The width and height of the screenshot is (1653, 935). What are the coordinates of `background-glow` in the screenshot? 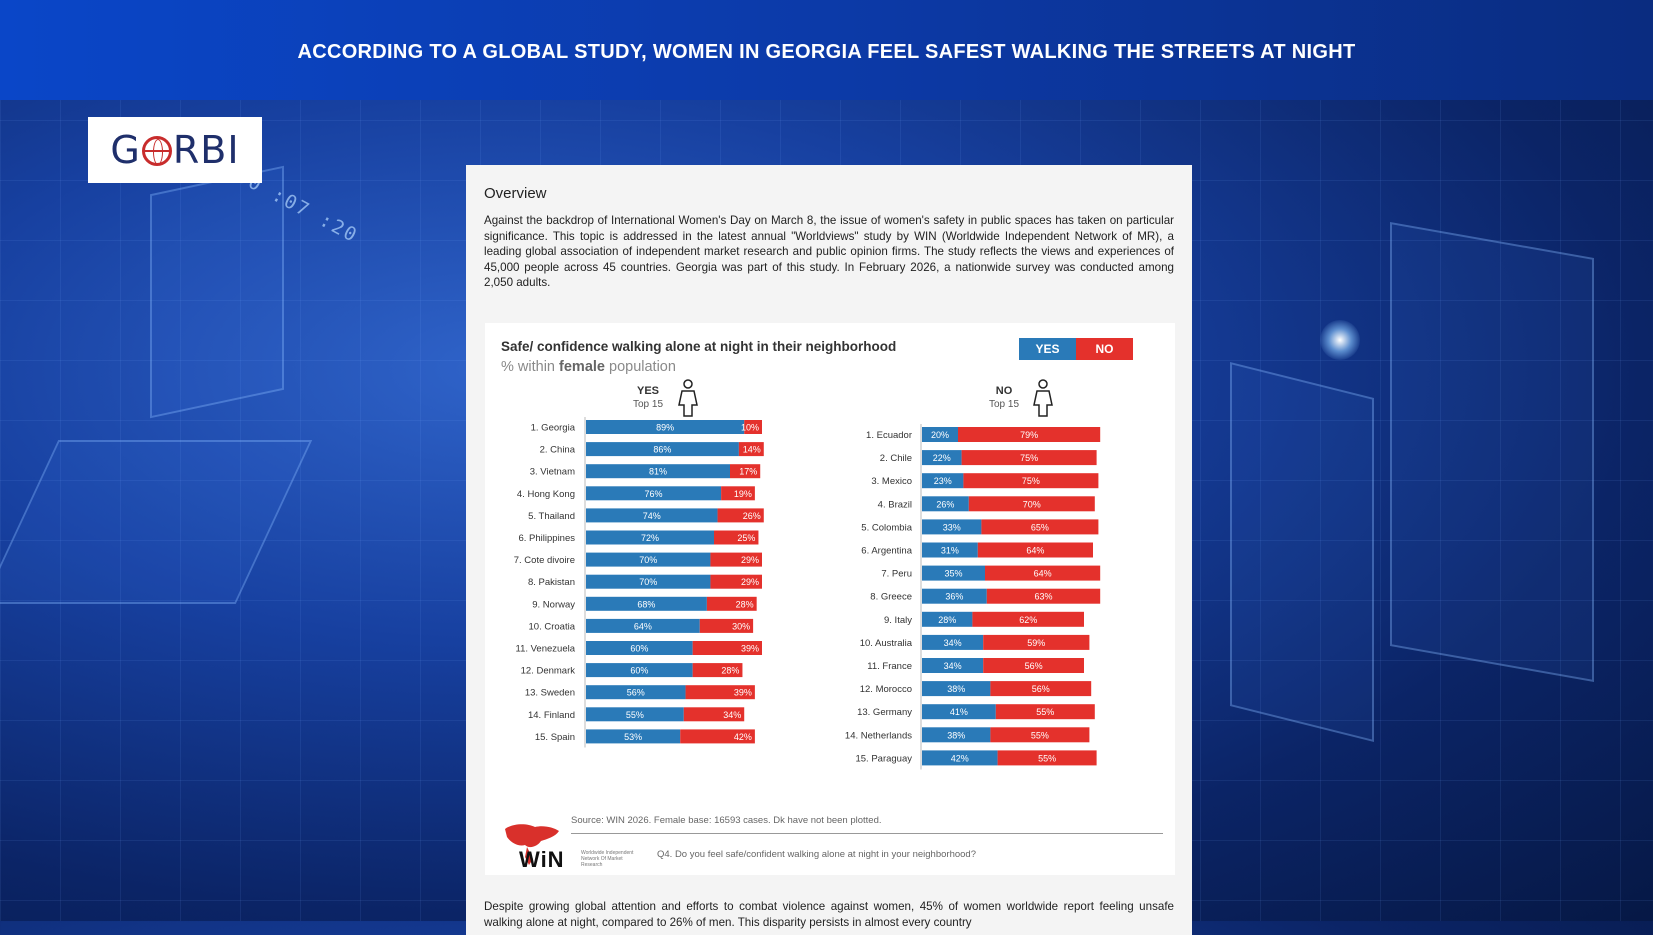 It's located at (1340, 340).